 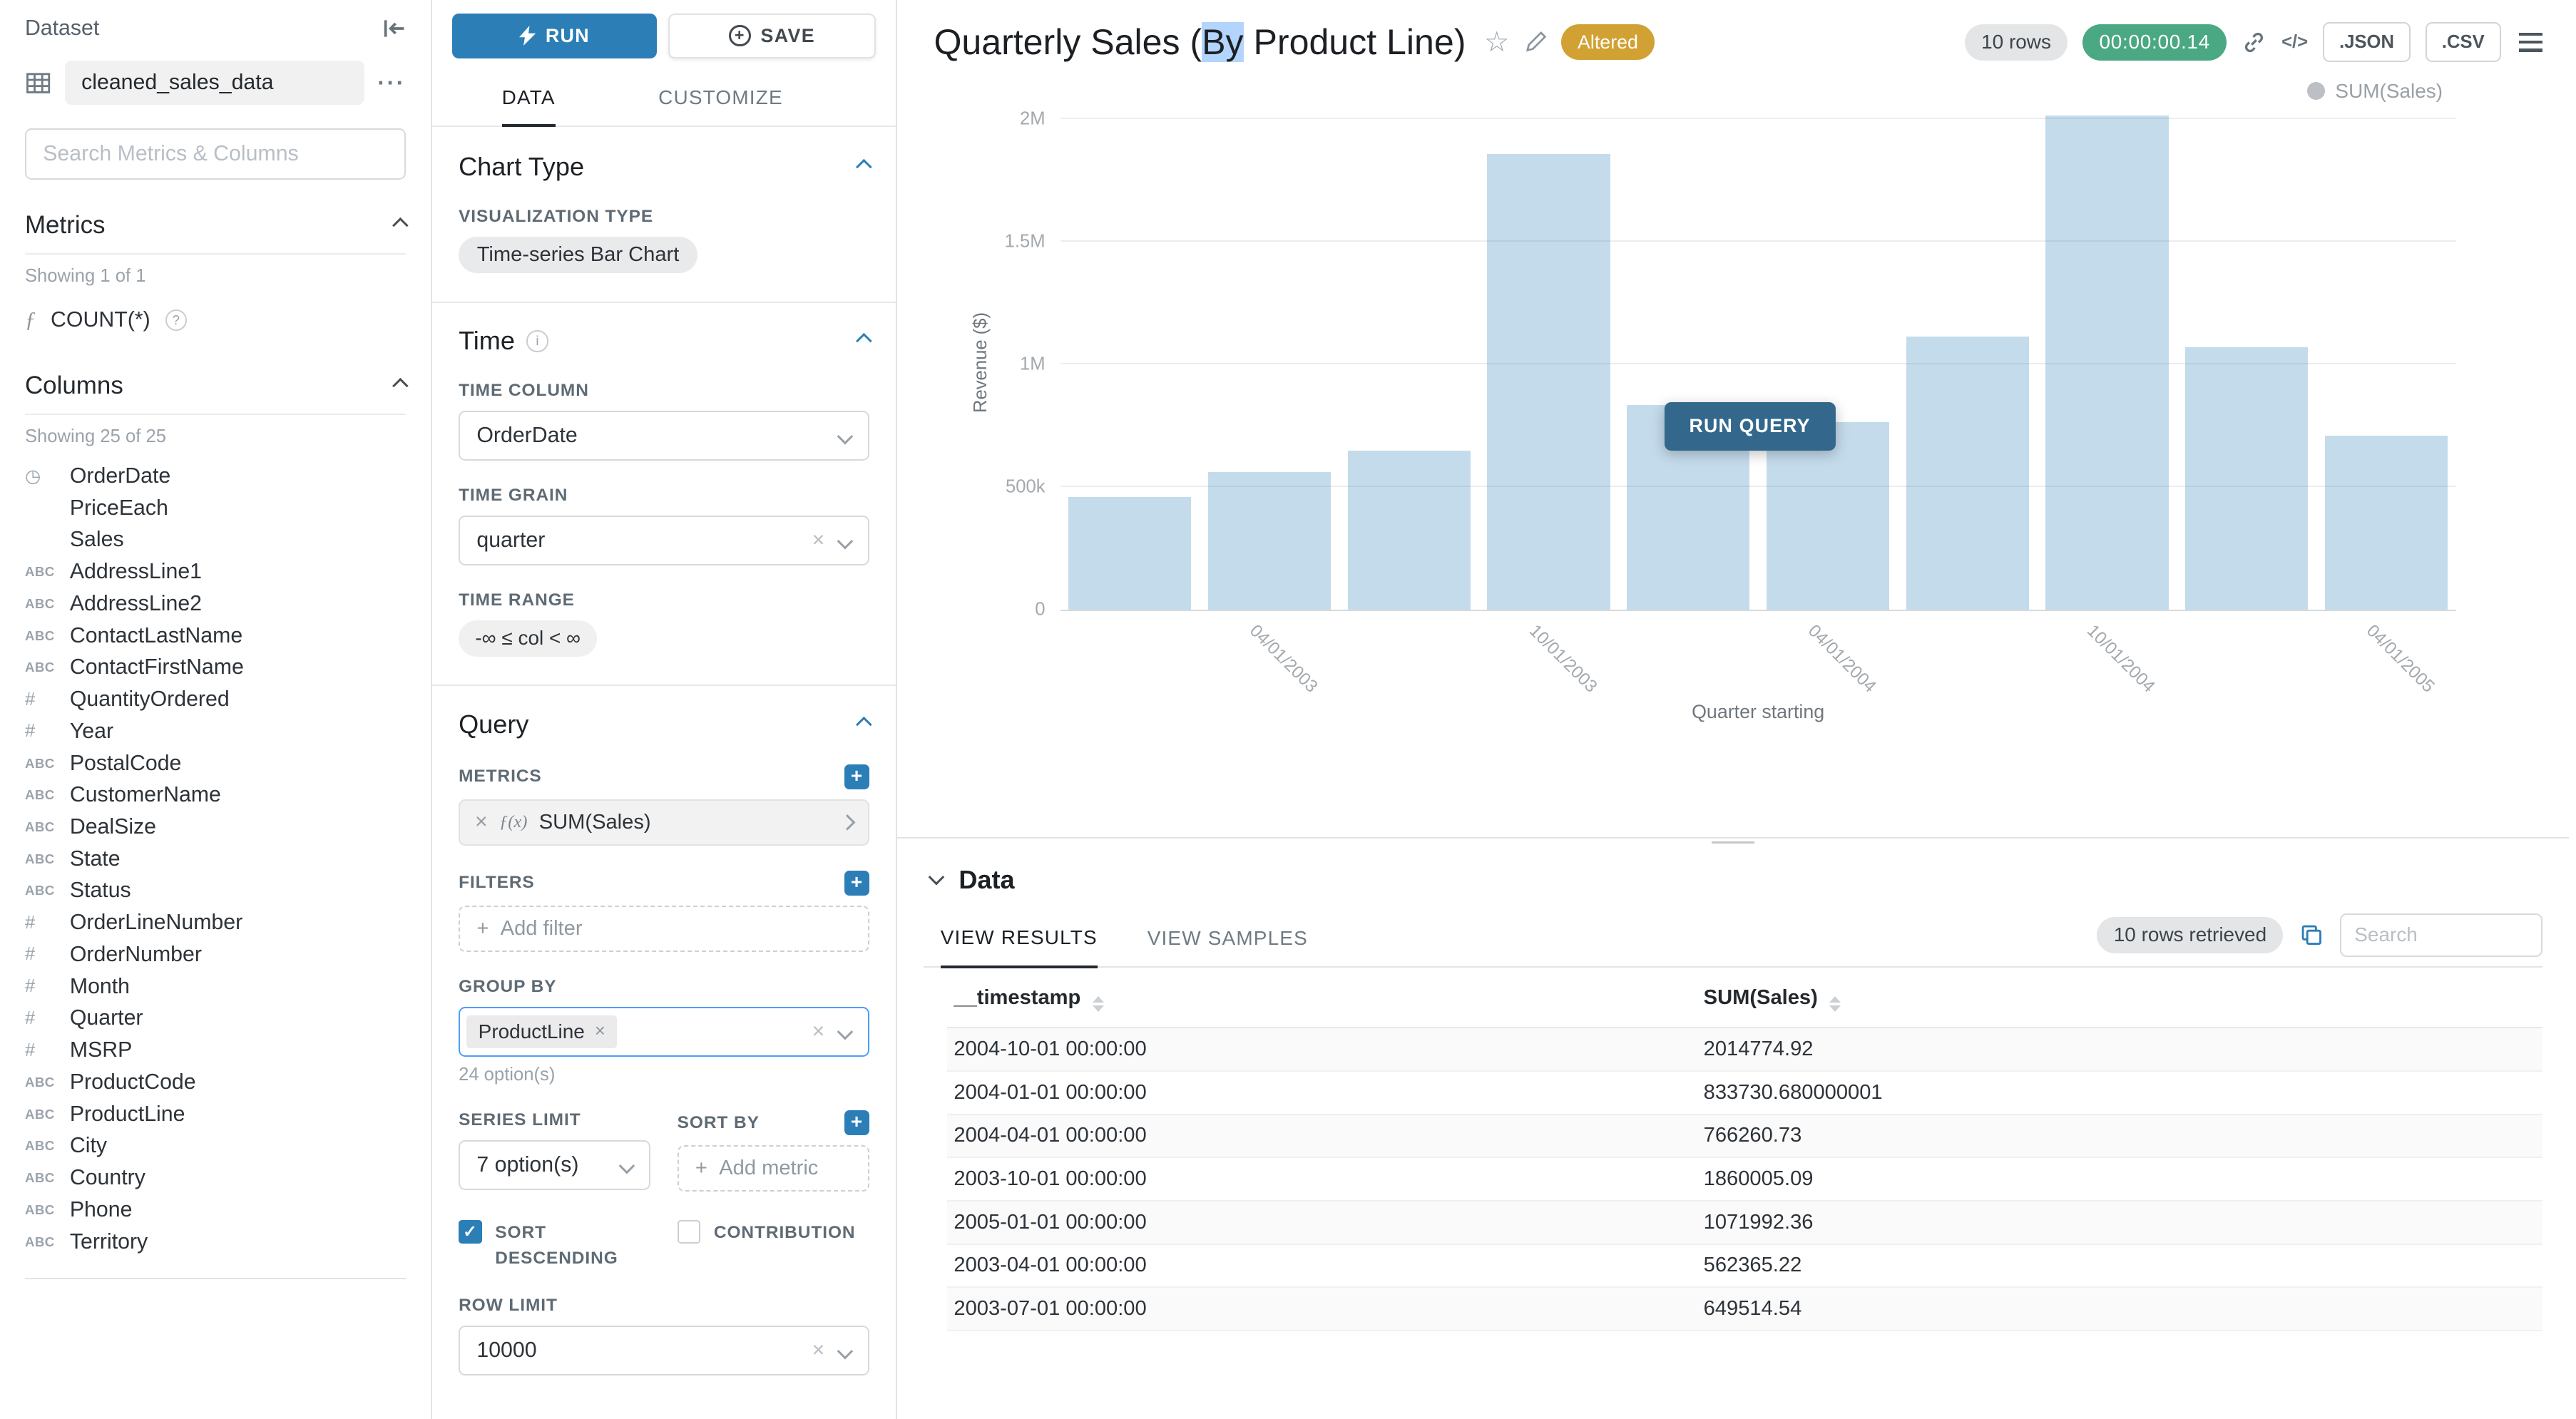 I want to click on row-limit-select: 10000 ×, so click(x=664, y=1350).